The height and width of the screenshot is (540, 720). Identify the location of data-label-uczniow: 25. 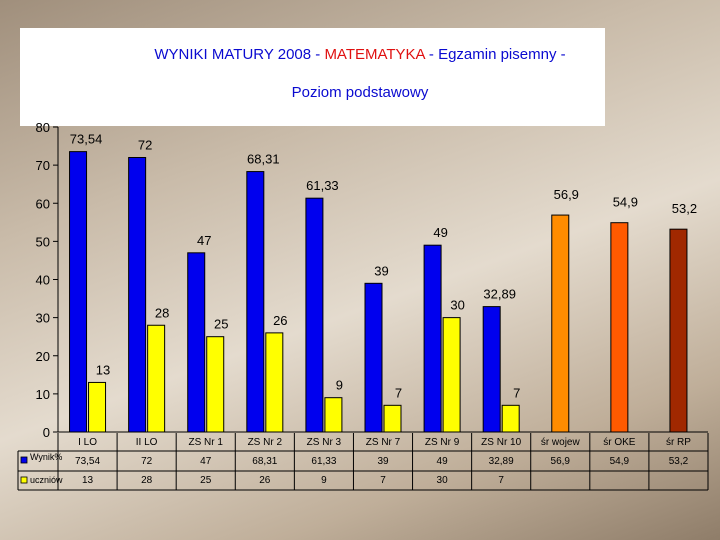
(221, 324).